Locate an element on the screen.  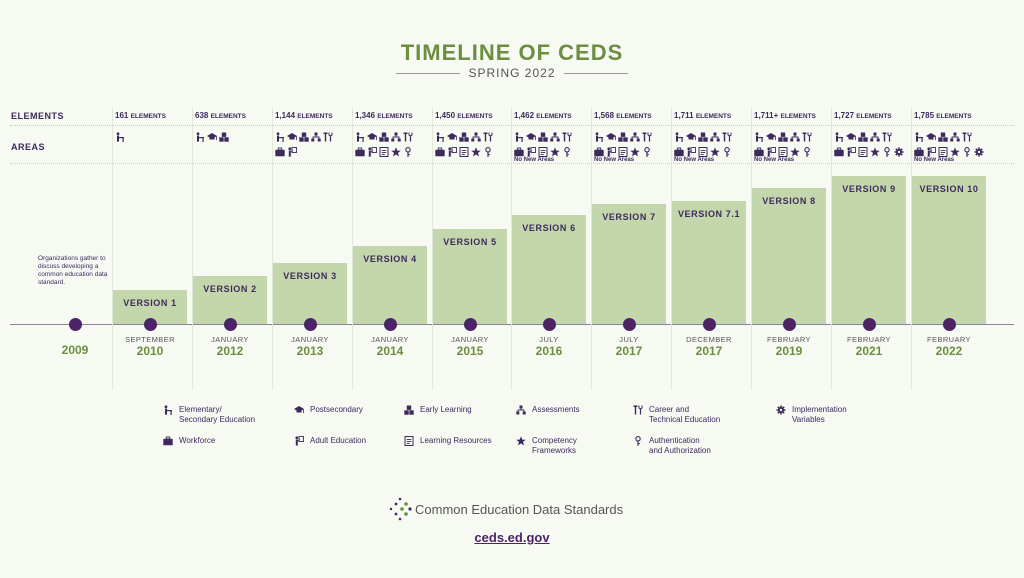
element-count: 1,785 ELEMENTS is located at coordinates (943, 115).